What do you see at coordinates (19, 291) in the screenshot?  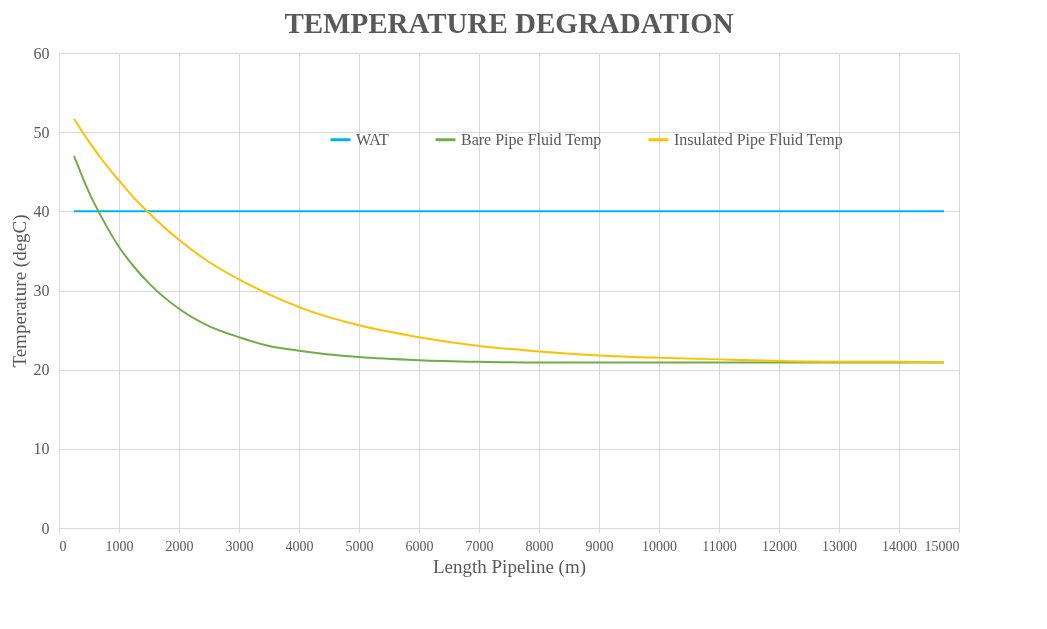 I see `y-axis-title: Temperature (degC)` at bounding box center [19, 291].